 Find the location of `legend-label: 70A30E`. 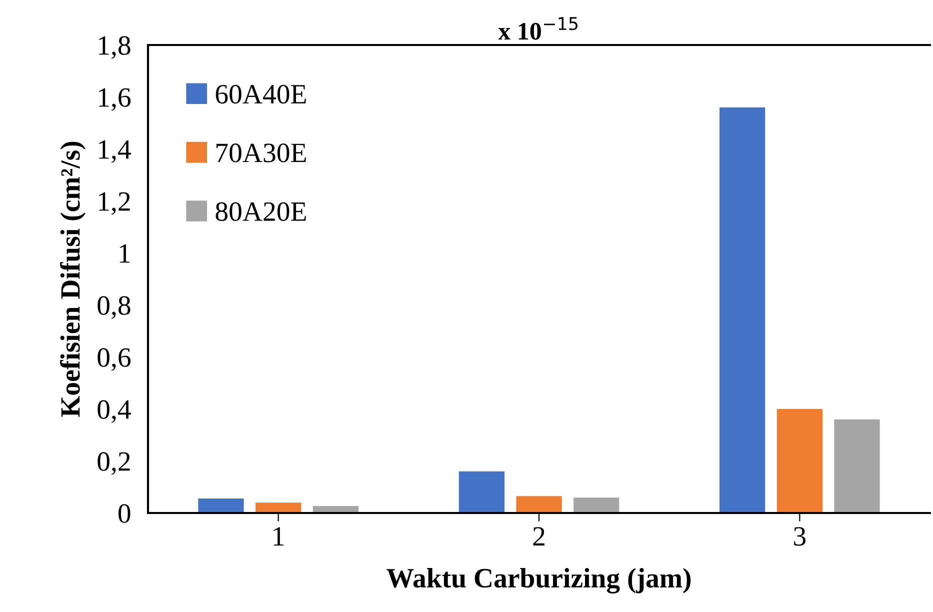

legend-label: 70A30E is located at coordinates (261, 153).